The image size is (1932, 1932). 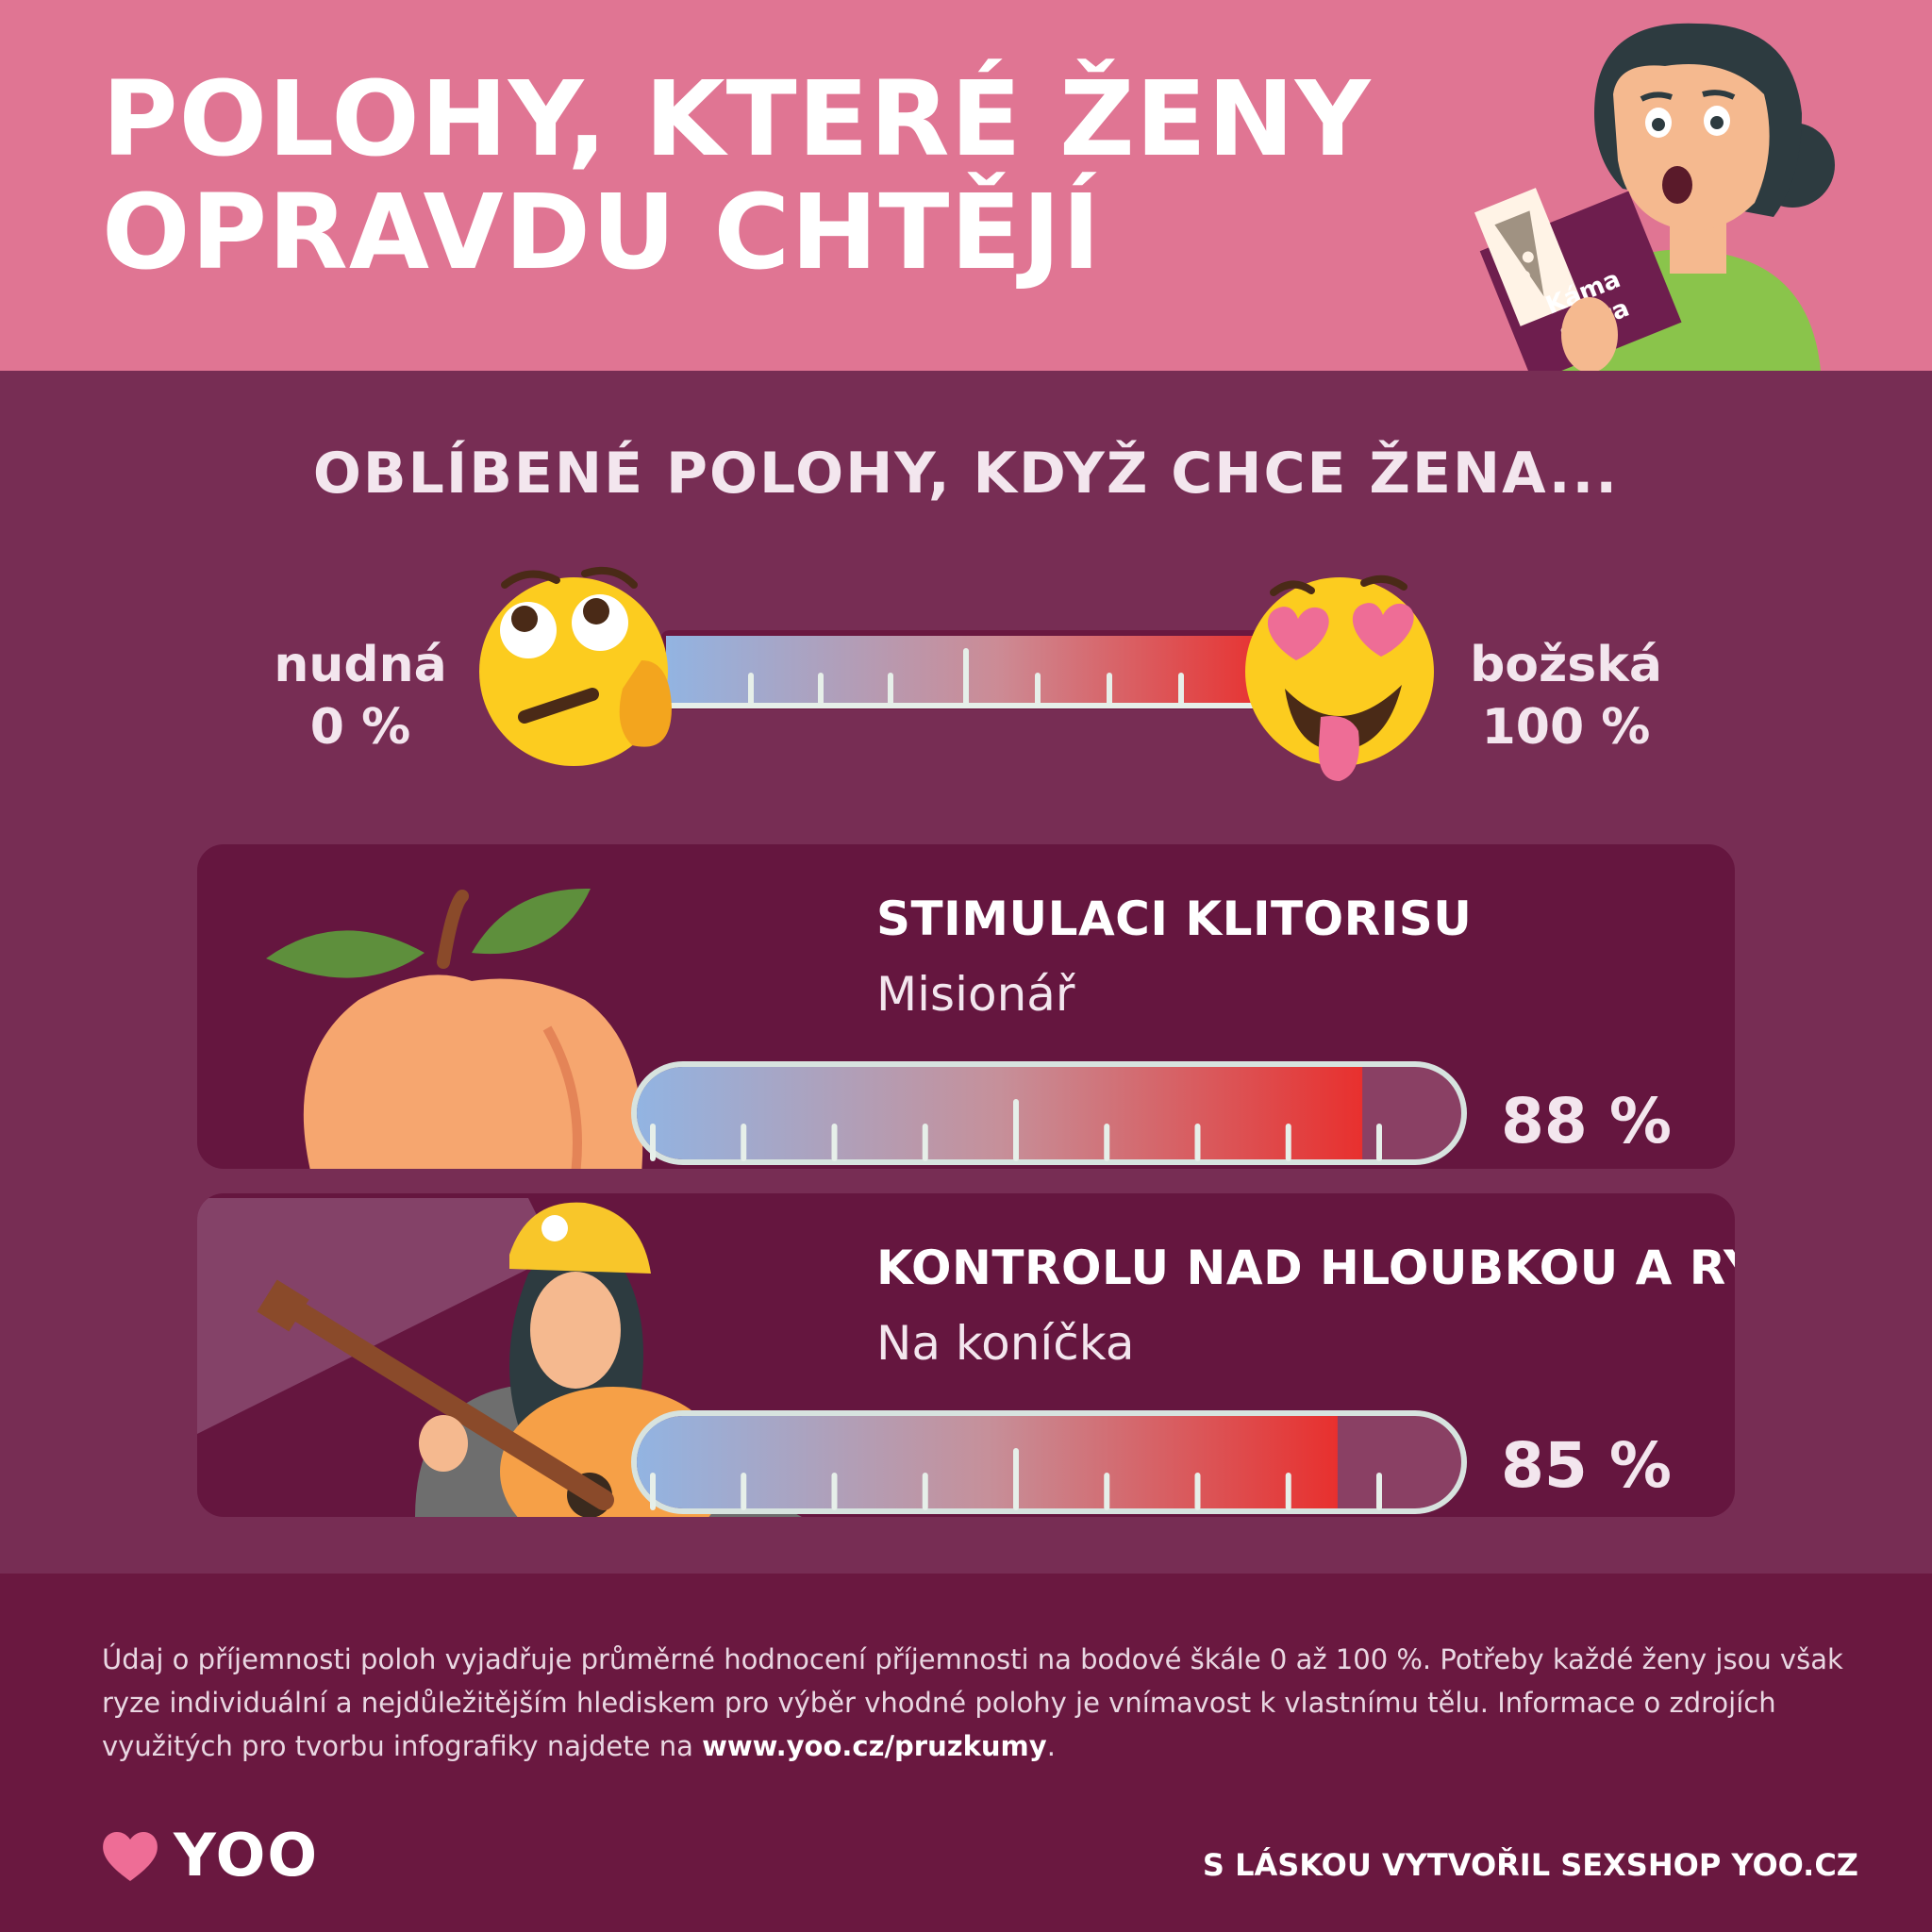 What do you see at coordinates (1530, 1865) in the screenshot?
I see `footer-credit: S LÁSKOU VYTVOŘIL SEXSHOP YOO.CZ` at bounding box center [1530, 1865].